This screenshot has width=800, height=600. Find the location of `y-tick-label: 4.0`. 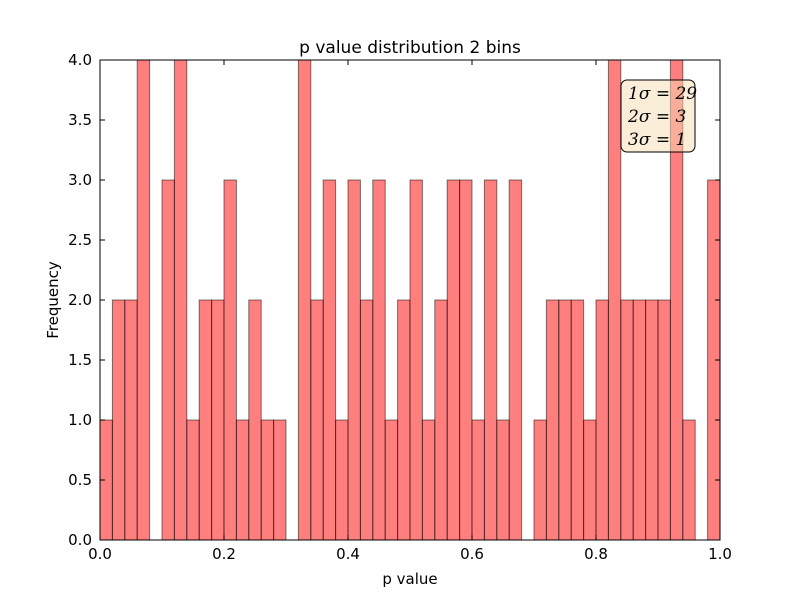

y-tick-label: 4.0 is located at coordinates (80, 60).